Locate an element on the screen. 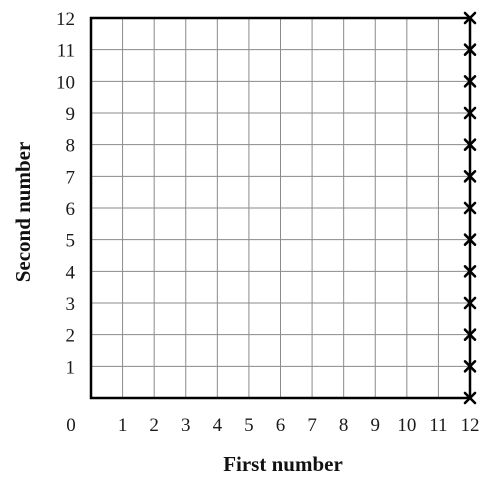  y-axis-title: Second number is located at coordinates (23, 212).